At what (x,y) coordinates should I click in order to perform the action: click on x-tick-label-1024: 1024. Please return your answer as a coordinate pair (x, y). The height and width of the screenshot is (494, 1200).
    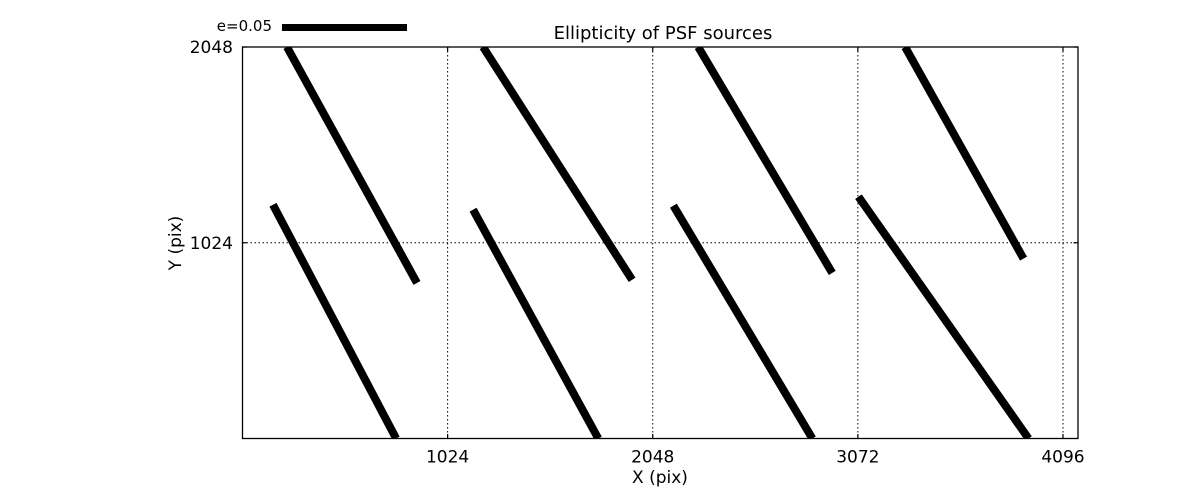
    Looking at the image, I should click on (447, 458).